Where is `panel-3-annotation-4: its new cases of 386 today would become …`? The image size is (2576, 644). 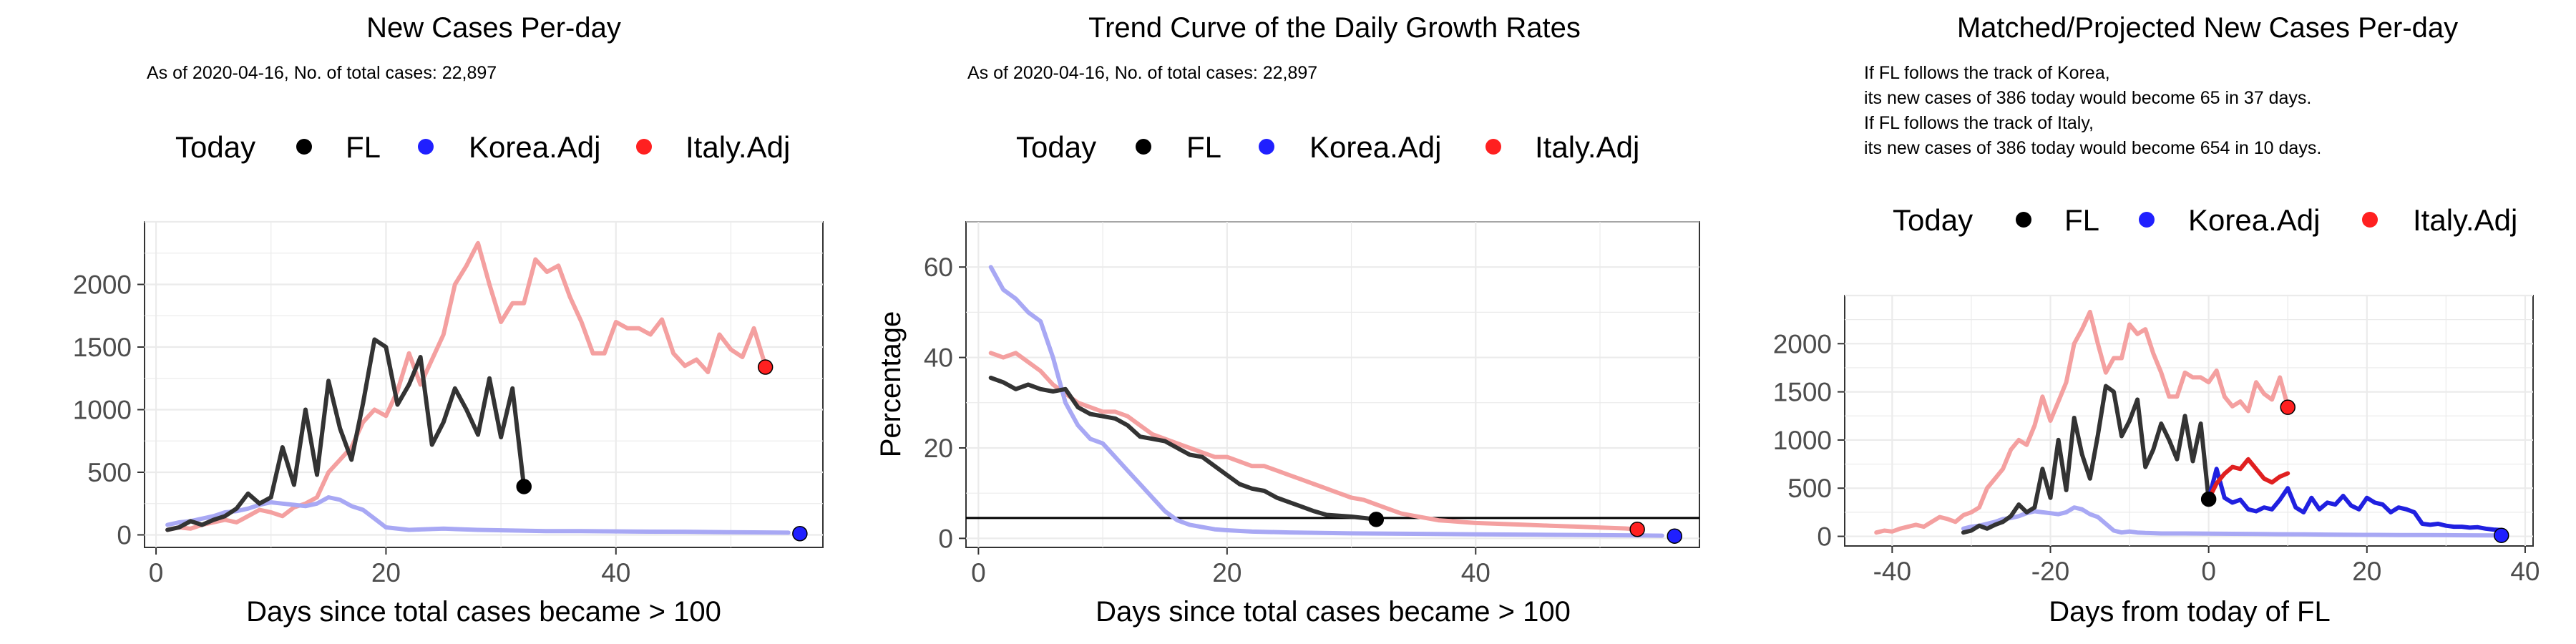 panel-3-annotation-4: its new cases of 386 today would become … is located at coordinates (2092, 148).